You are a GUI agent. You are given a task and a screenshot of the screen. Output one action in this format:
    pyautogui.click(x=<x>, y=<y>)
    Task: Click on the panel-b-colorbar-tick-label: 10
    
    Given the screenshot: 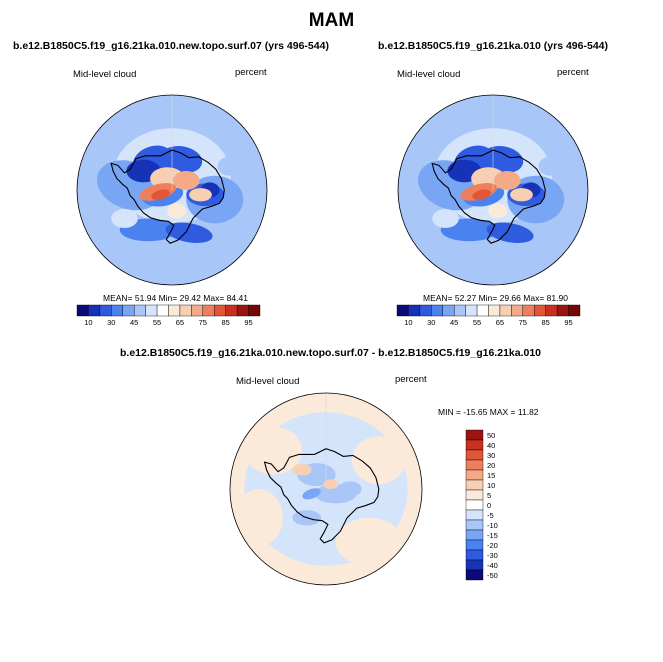 What is the action you would take?
    pyautogui.click(x=408, y=322)
    